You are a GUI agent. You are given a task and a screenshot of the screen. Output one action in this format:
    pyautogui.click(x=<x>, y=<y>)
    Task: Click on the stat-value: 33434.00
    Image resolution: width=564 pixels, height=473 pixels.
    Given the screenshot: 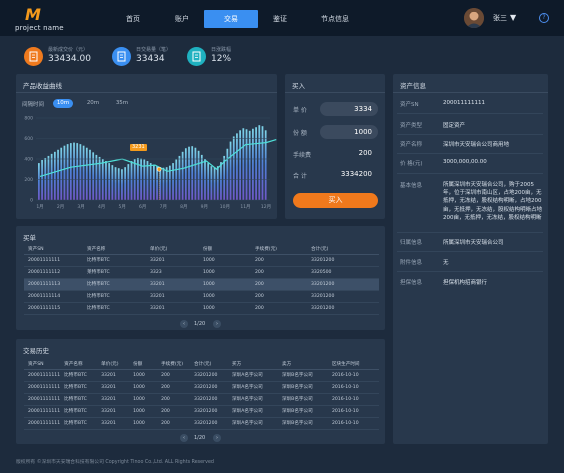 What is the action you would take?
    pyautogui.click(x=69, y=59)
    